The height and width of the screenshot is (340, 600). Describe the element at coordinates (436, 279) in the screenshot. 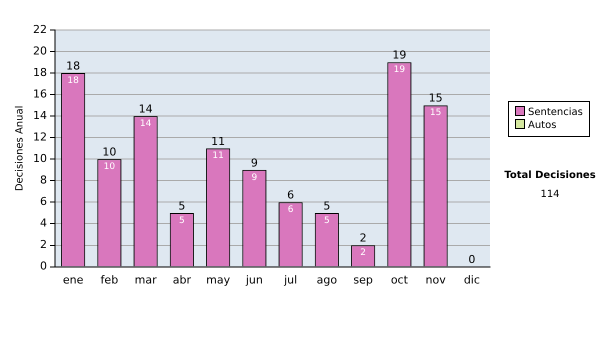

I see `x-tick-label: nov` at that location.